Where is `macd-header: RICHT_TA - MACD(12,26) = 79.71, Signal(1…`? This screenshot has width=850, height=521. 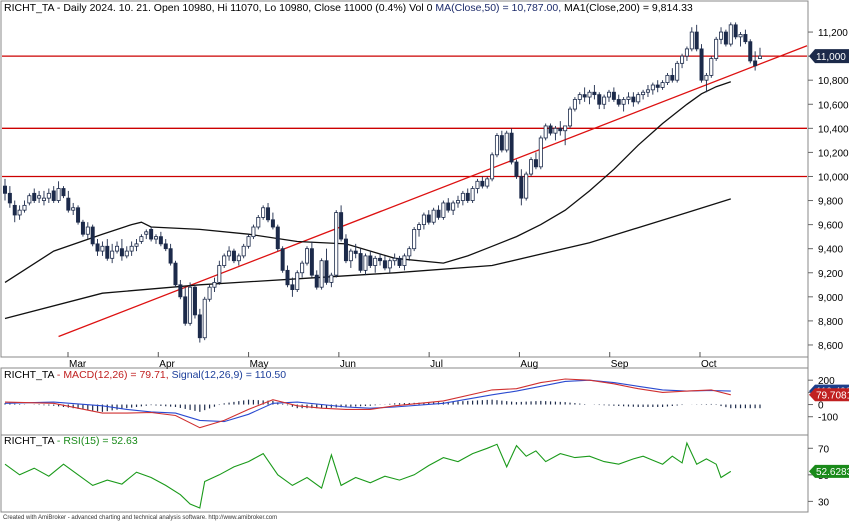 macd-header: RICHT_TA - MACD(12,26) = 79.71, Signal(1… is located at coordinates (145, 375).